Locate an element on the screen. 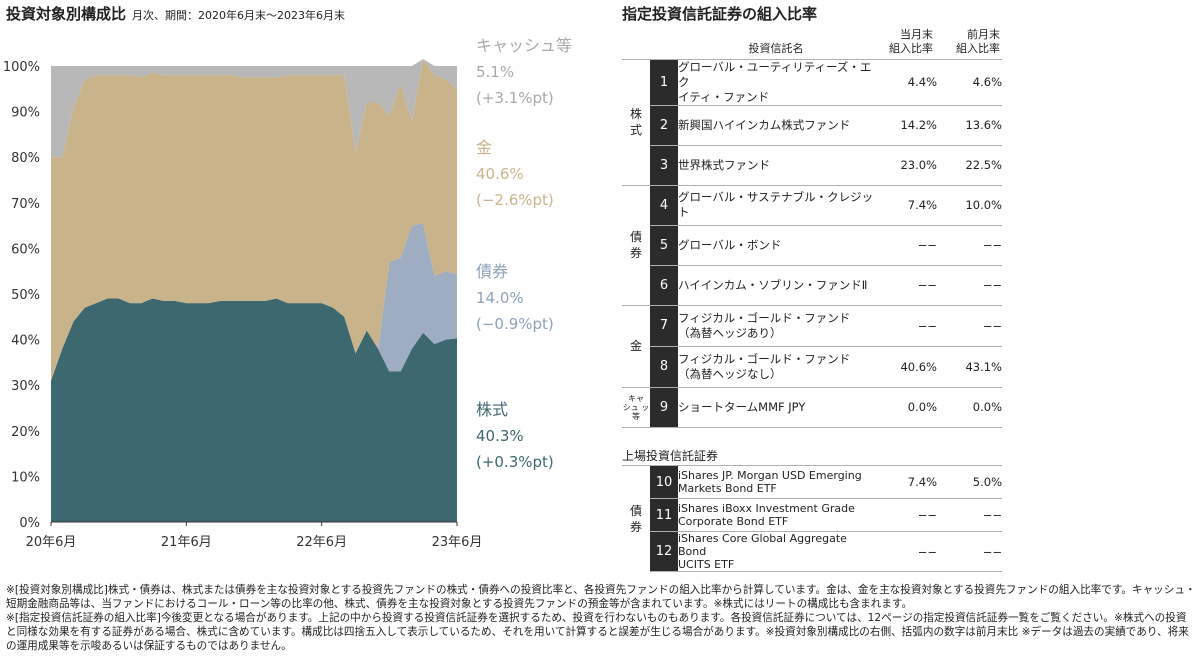 The image size is (1200, 661). previous-ratio: 10.0% is located at coordinates (969, 204).